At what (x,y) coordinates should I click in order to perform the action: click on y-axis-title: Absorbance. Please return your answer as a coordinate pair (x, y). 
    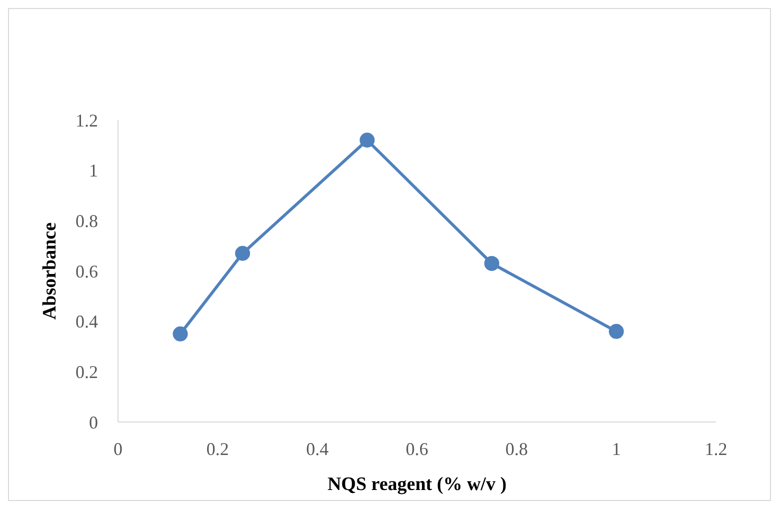
    Looking at the image, I should click on (50, 271).